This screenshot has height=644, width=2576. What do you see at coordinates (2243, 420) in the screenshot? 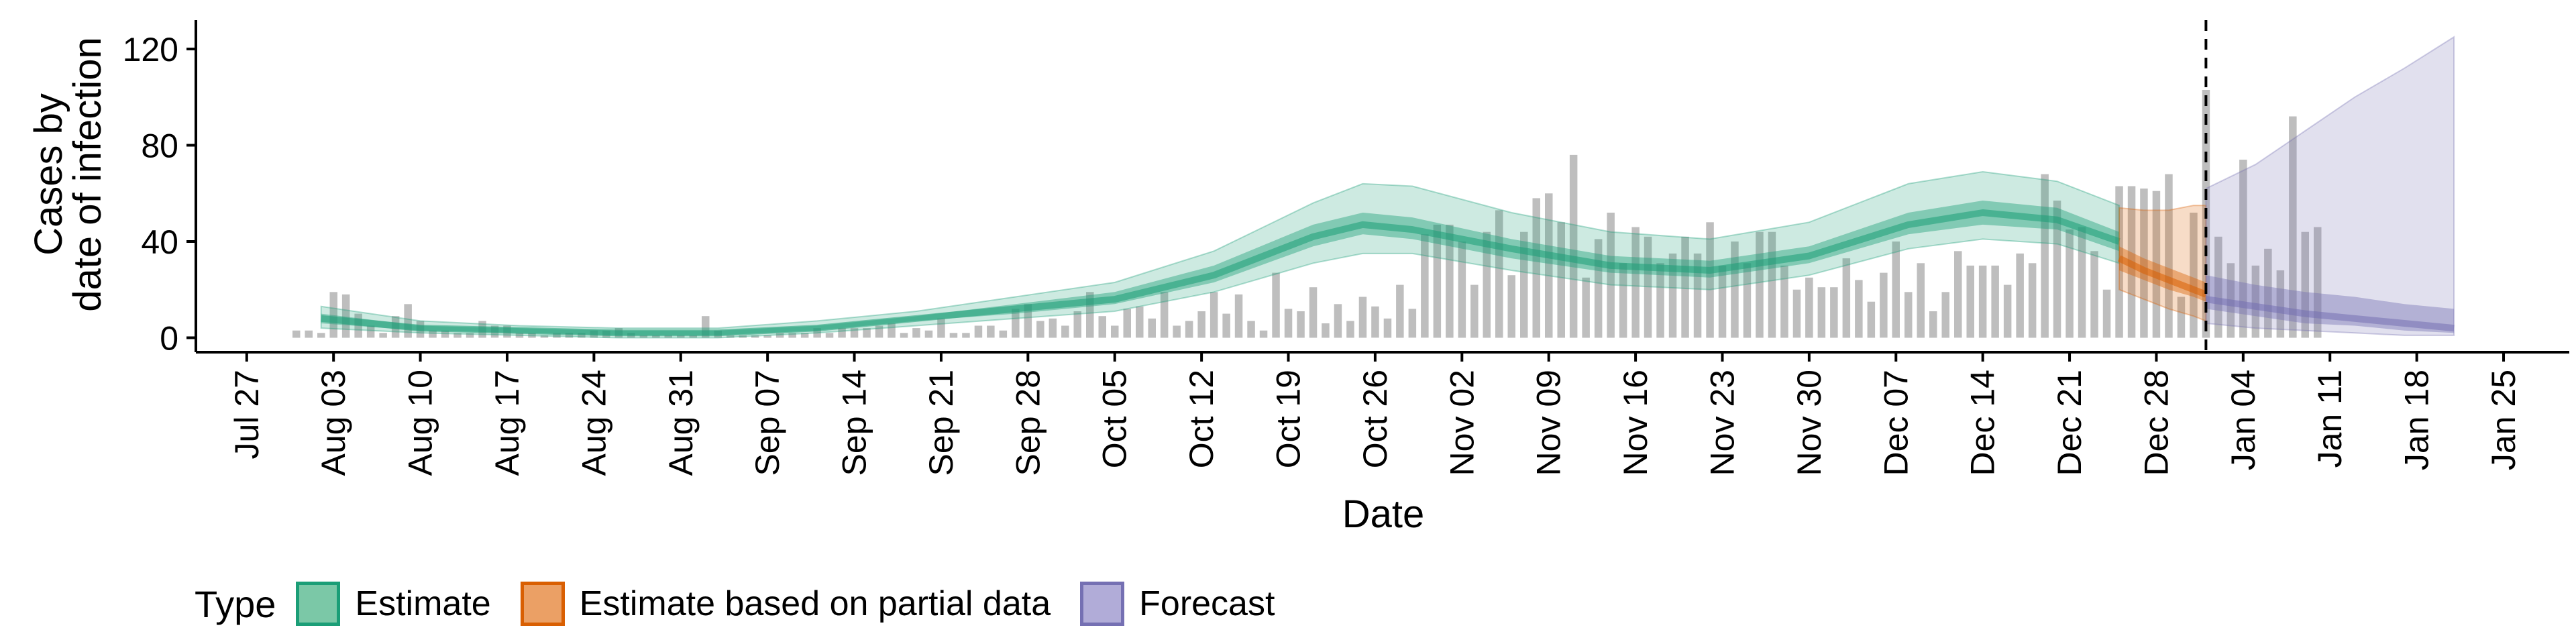
I see `x-tick-label: Jan 04` at bounding box center [2243, 420].